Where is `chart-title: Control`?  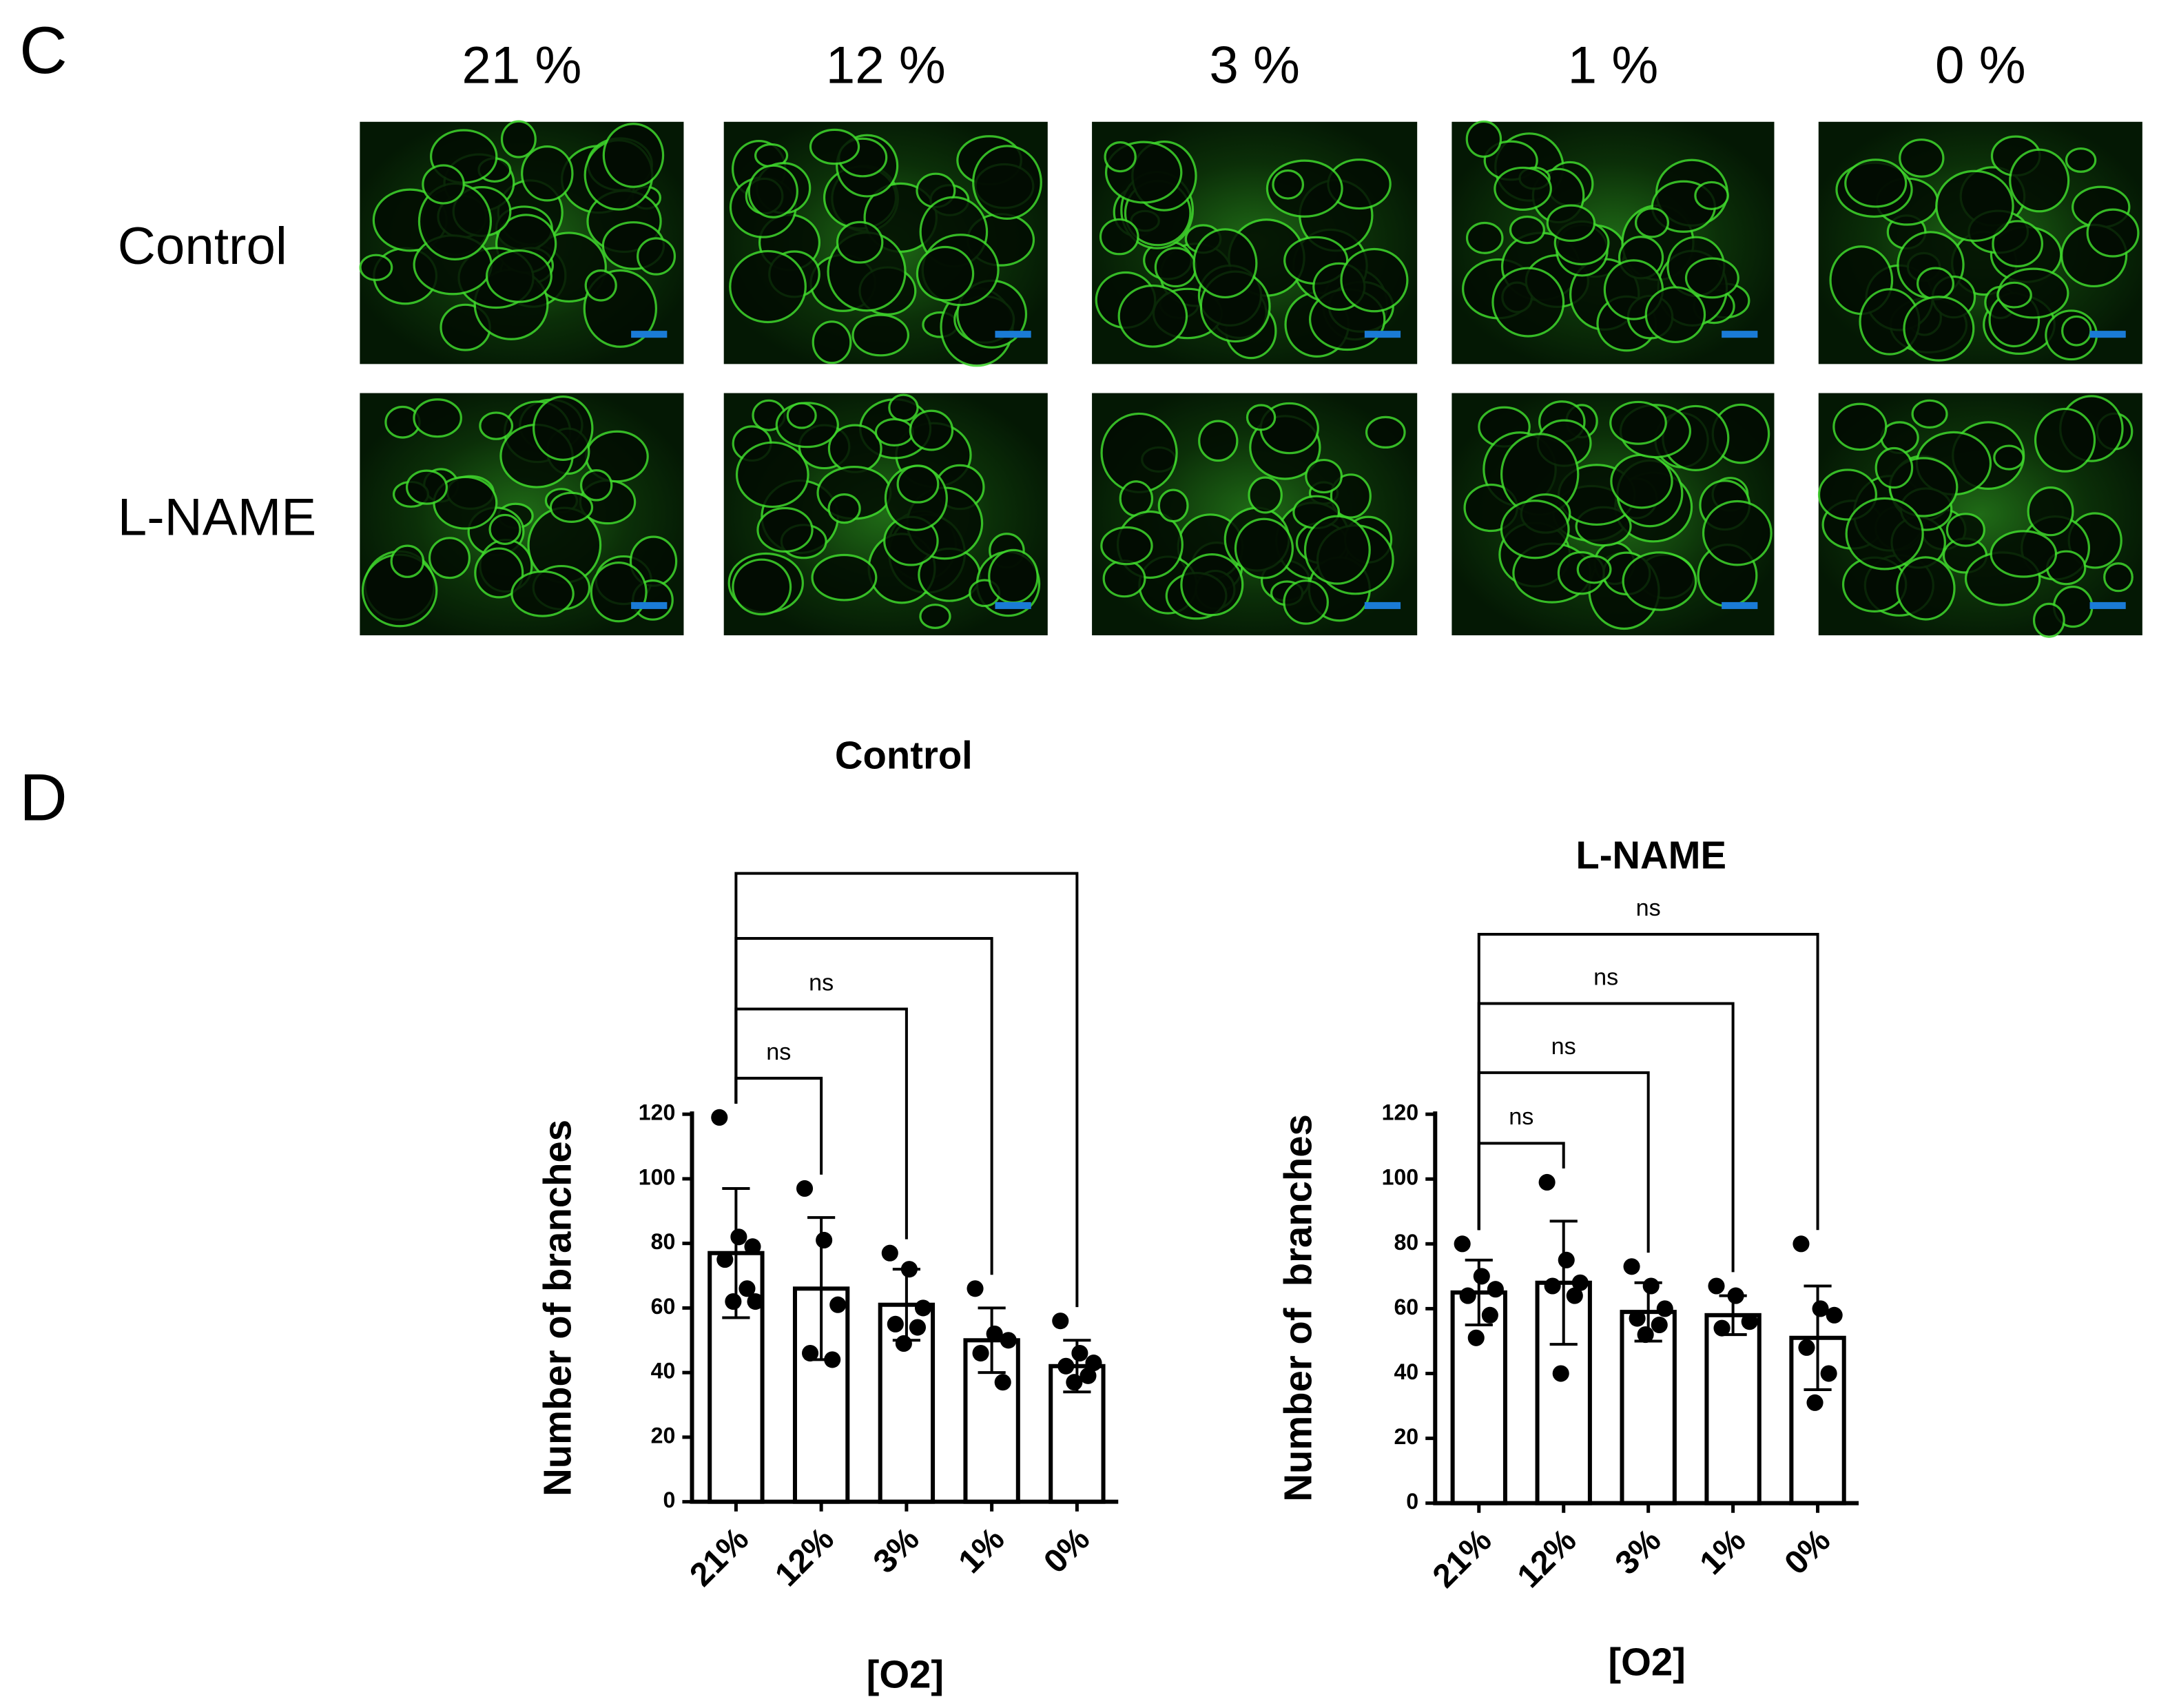
chart-title: Control is located at coordinates (904, 755).